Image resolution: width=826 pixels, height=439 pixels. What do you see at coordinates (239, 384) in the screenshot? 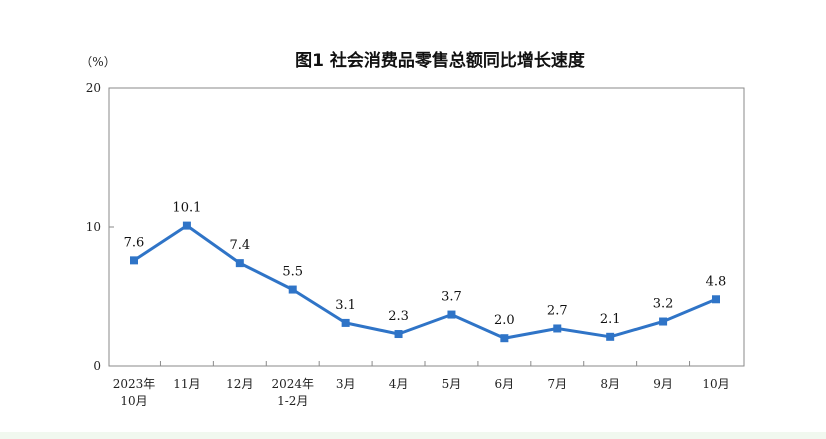
I see `x-tick-label: 12月` at bounding box center [239, 384].